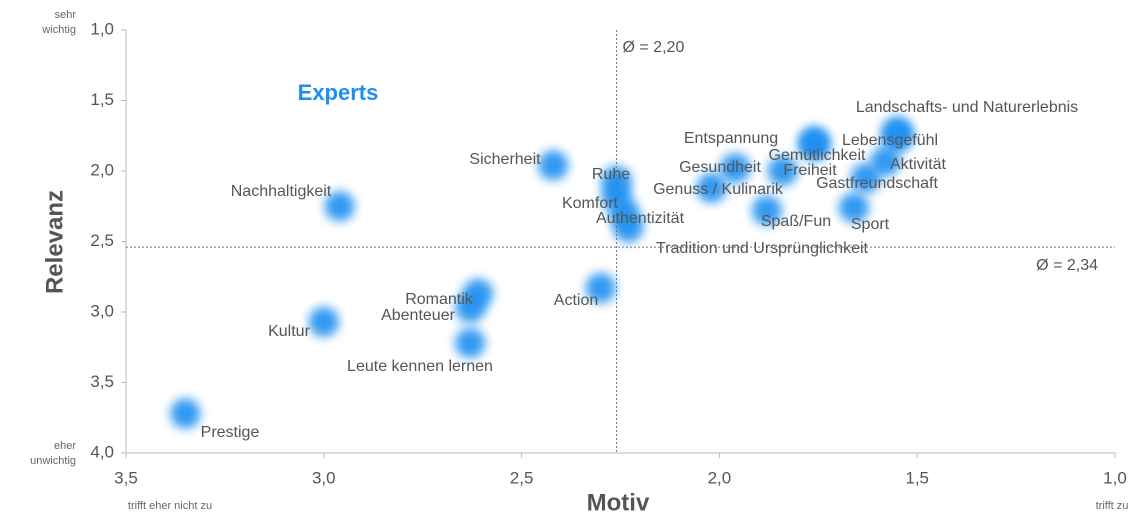 The image size is (1137, 516). I want to click on point-label: Landschafts- und Naturerlebnis, so click(967, 107).